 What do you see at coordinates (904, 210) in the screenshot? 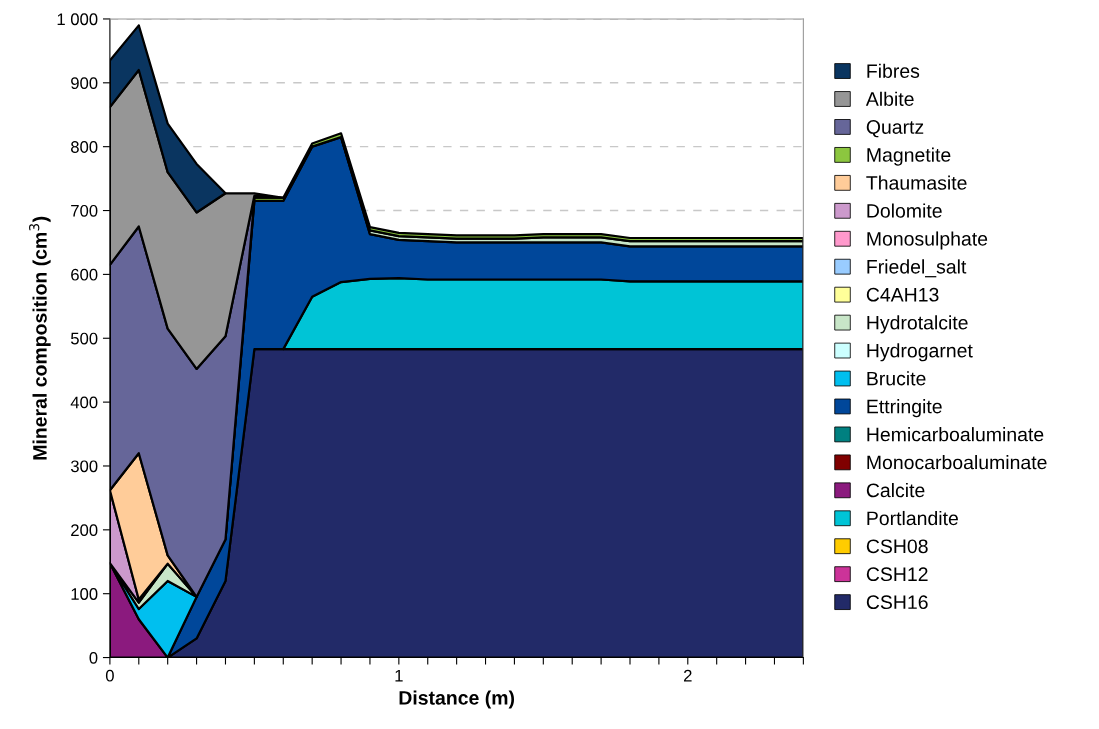
I see `legend-label: Dolomite` at bounding box center [904, 210].